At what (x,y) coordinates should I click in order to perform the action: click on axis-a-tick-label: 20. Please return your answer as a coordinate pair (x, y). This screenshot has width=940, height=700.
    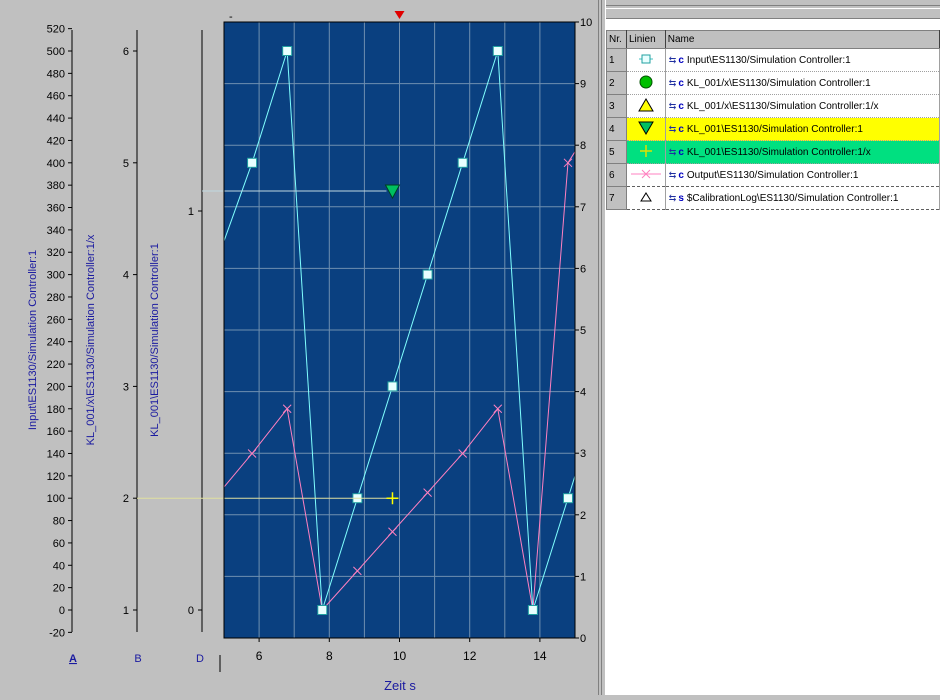
    Looking at the image, I should click on (59, 589).